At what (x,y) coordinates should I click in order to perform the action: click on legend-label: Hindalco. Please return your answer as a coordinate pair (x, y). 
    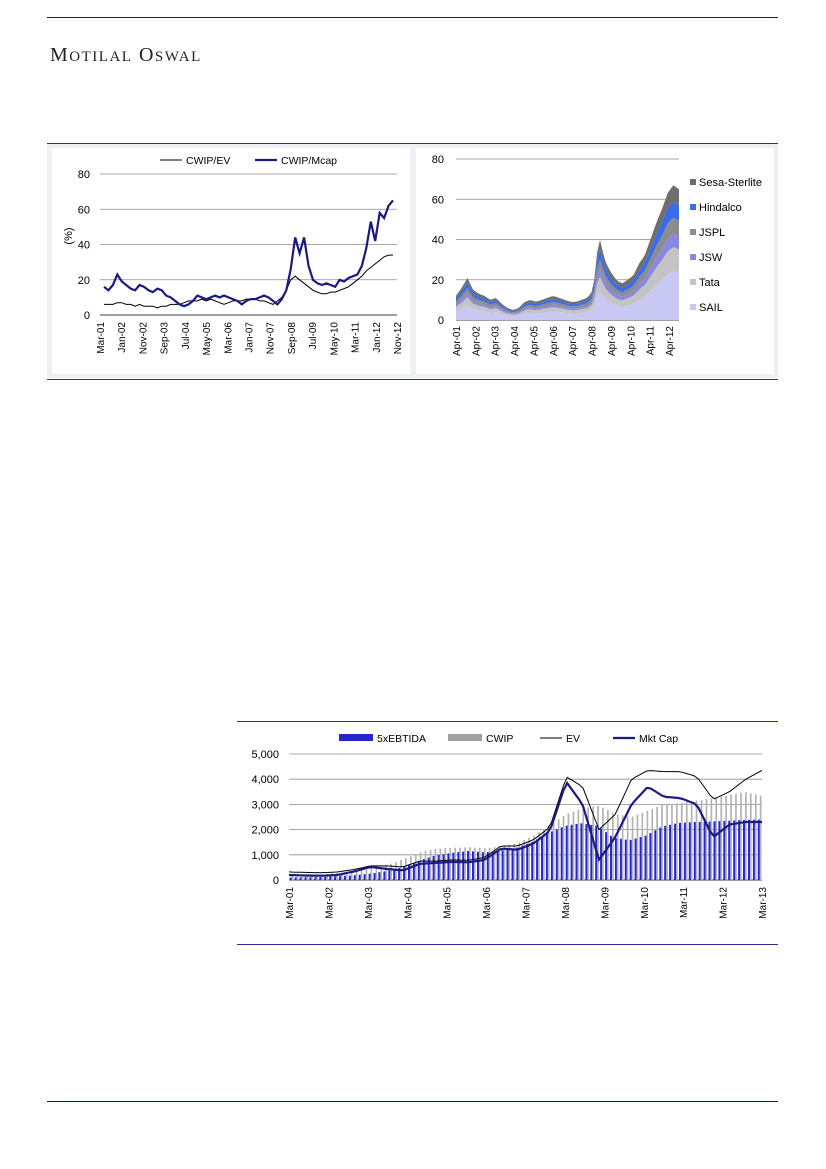
    Looking at the image, I should click on (720, 208).